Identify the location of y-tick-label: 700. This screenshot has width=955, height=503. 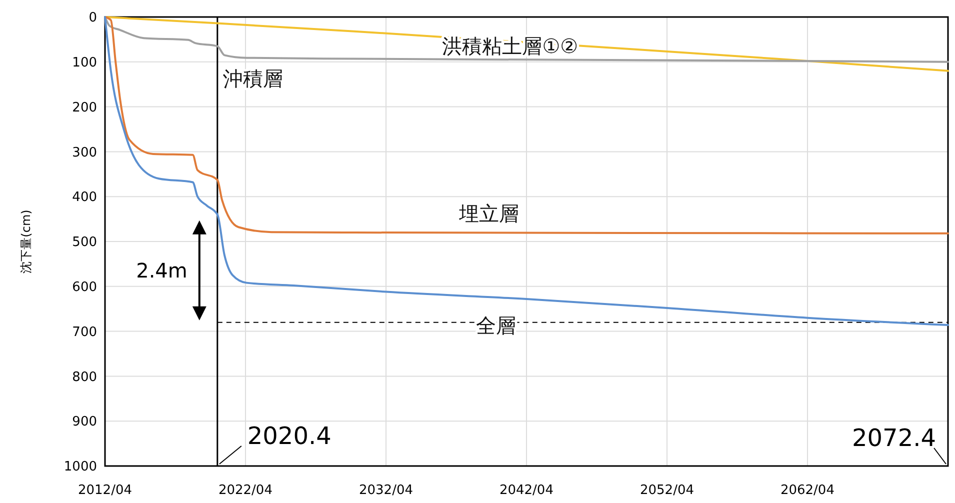
(84, 332).